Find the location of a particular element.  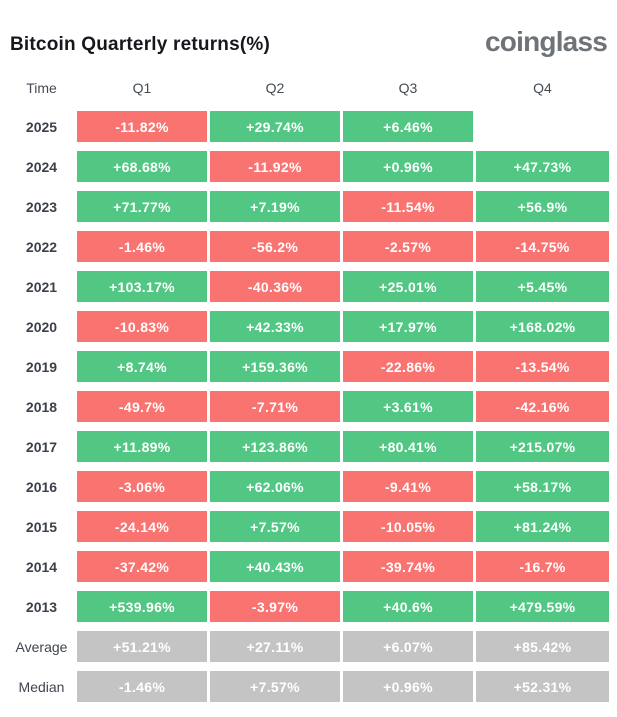

return-cell: +5.45% is located at coordinates (542, 286).